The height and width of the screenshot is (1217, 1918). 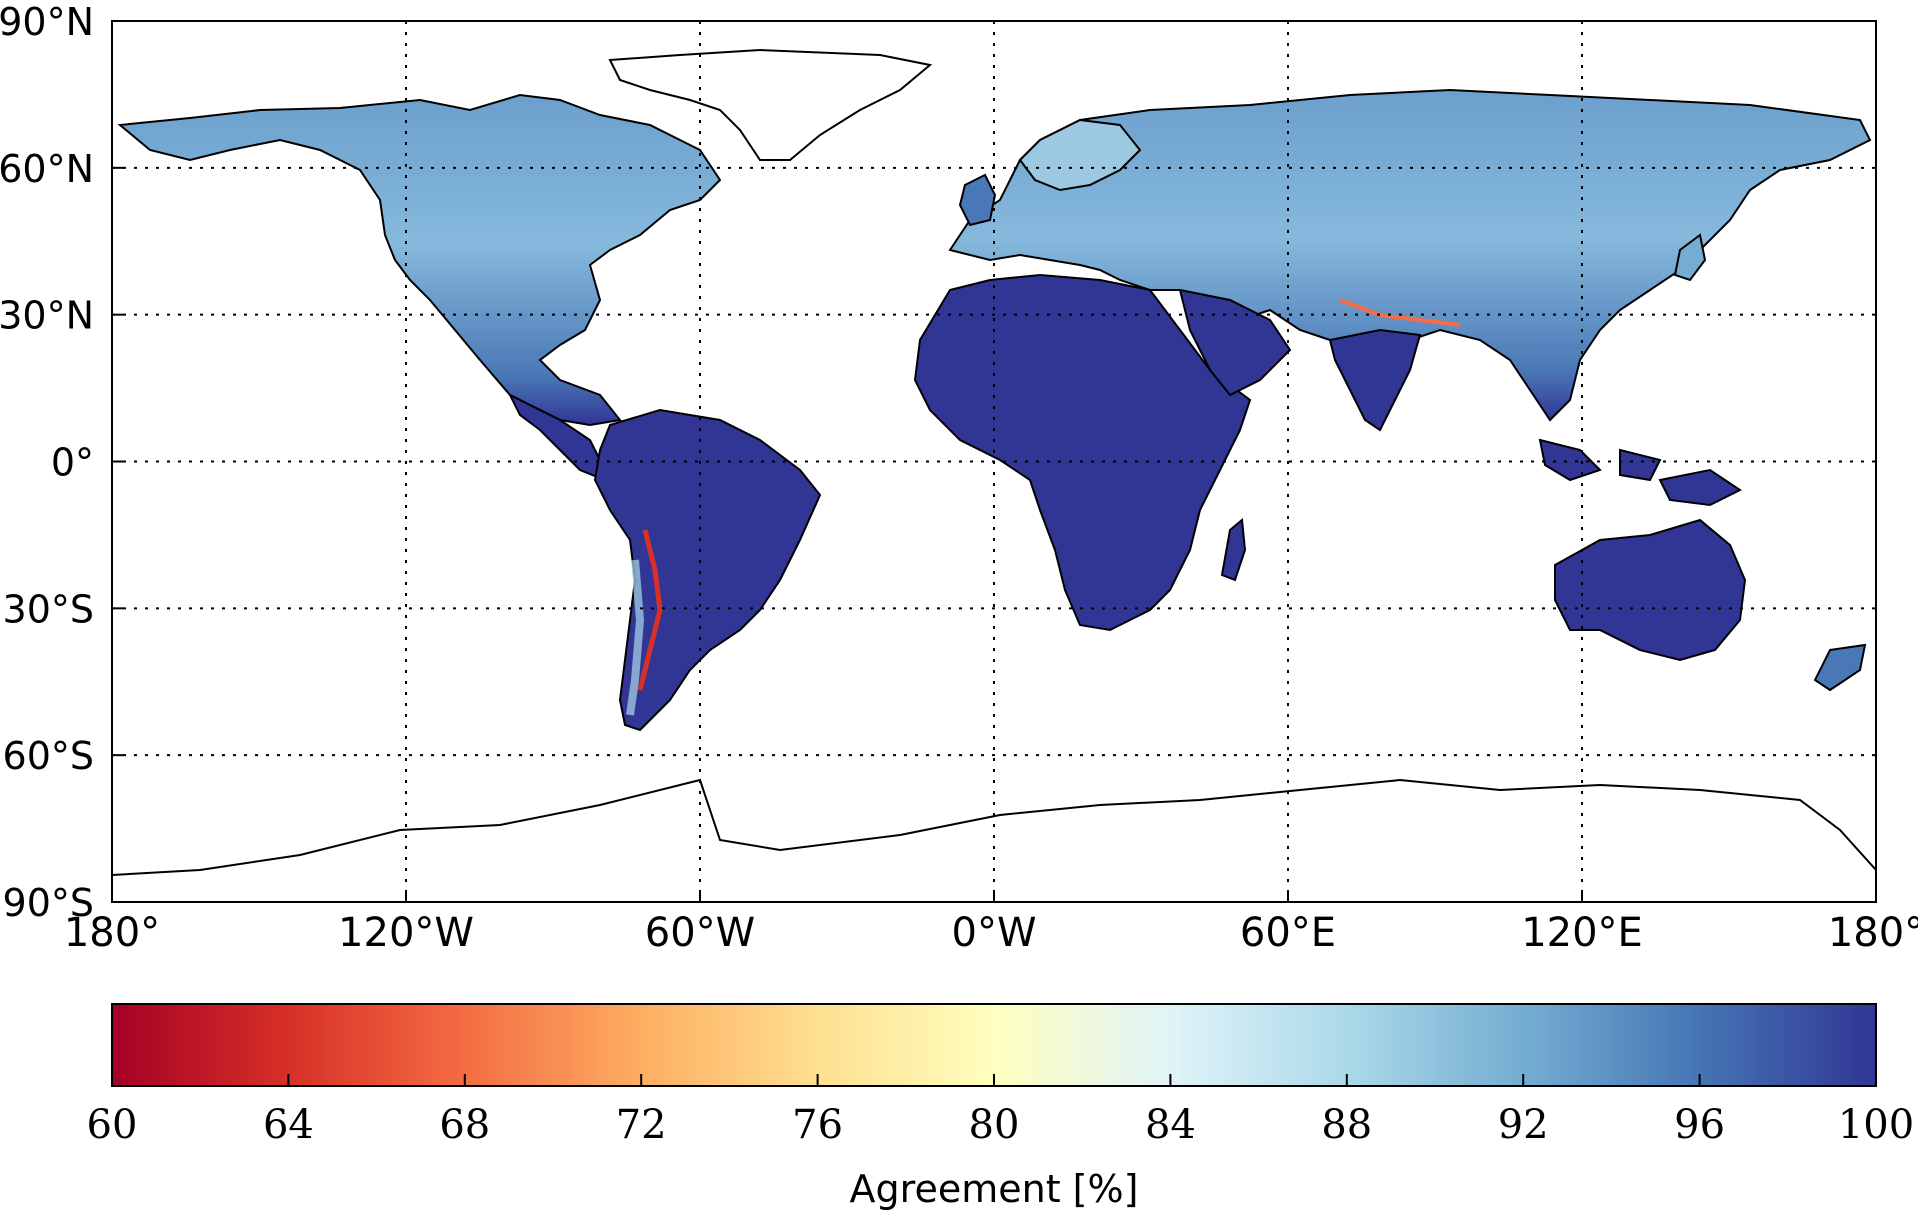 What do you see at coordinates (1346, 1125) in the screenshot?
I see `colorbar-tick-label: 88` at bounding box center [1346, 1125].